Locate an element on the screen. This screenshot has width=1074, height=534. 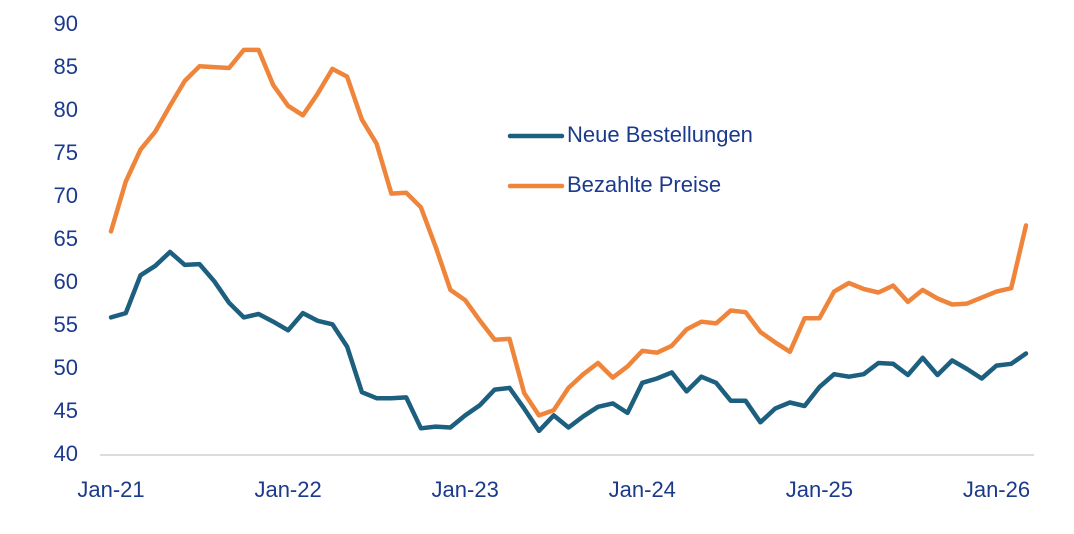
y-tick-label: 65 is located at coordinates (66, 238).